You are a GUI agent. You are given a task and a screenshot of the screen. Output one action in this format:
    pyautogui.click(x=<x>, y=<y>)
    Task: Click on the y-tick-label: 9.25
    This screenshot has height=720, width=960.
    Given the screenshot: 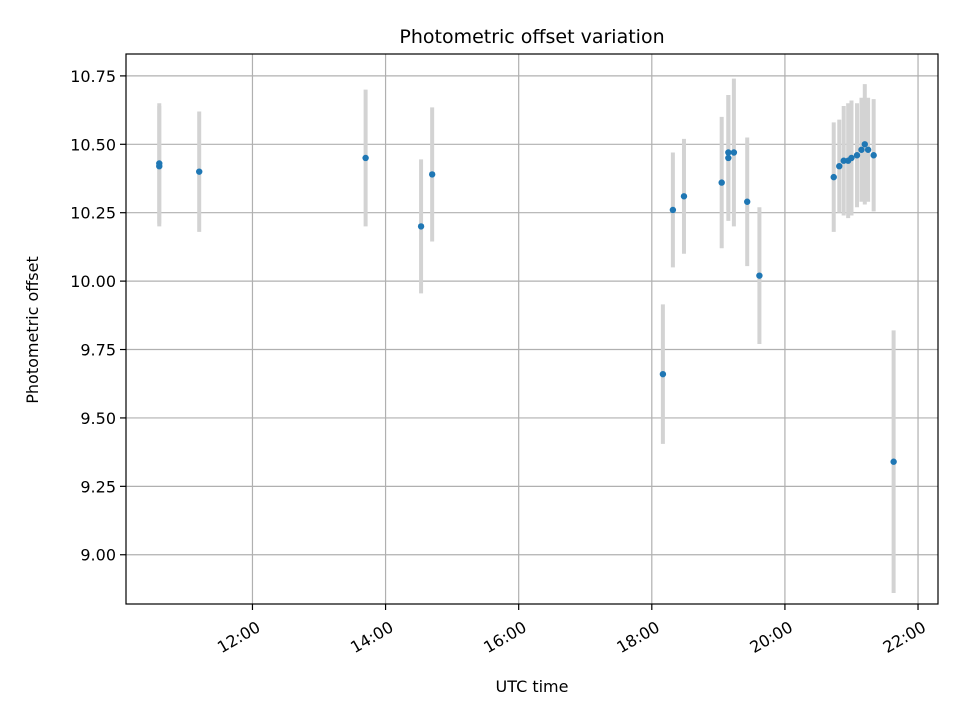 What is the action you would take?
    pyautogui.click(x=98, y=486)
    